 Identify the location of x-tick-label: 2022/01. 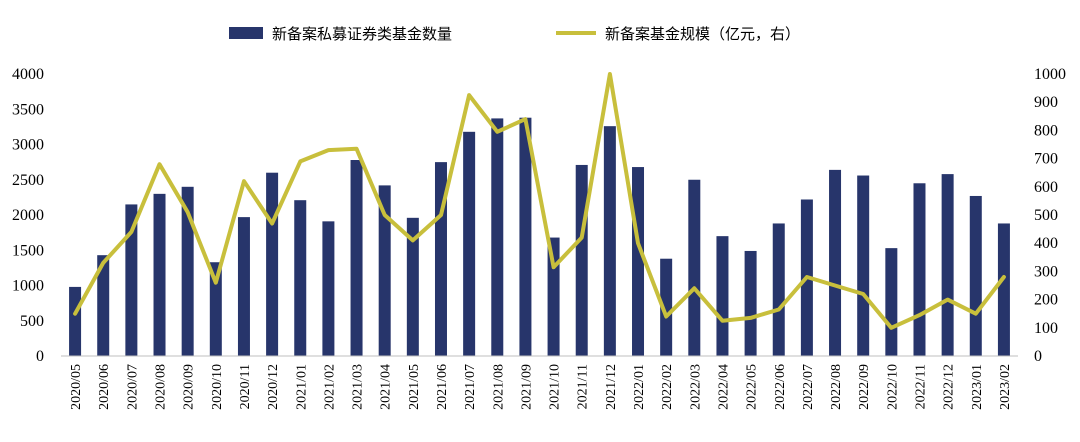
(639, 387).